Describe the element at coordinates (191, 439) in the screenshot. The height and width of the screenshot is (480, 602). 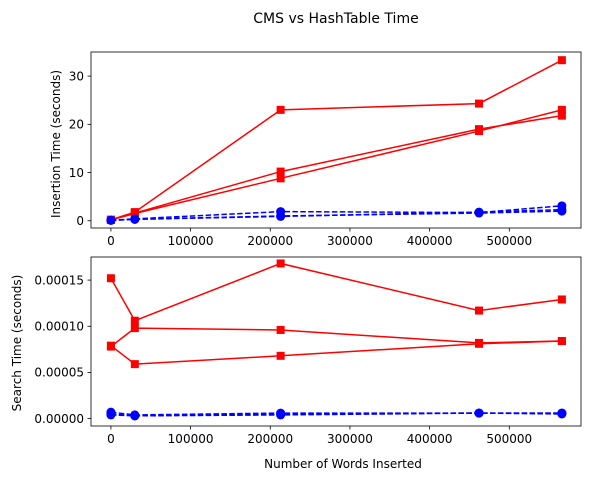
I see `search-x-tick-label-1: 100000` at that location.